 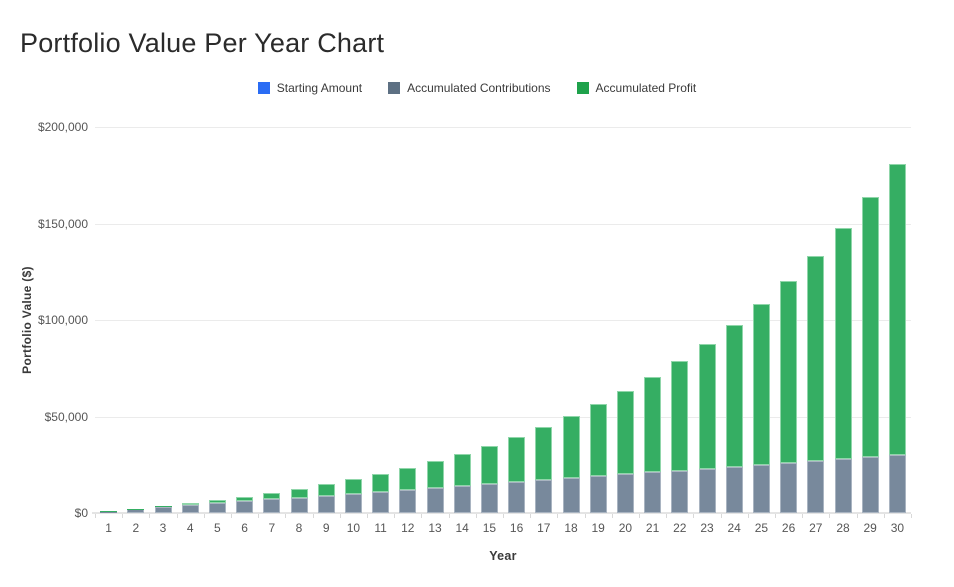 I want to click on legend-item-accumulated-profit: Accumulated Profit, so click(x=636, y=88).